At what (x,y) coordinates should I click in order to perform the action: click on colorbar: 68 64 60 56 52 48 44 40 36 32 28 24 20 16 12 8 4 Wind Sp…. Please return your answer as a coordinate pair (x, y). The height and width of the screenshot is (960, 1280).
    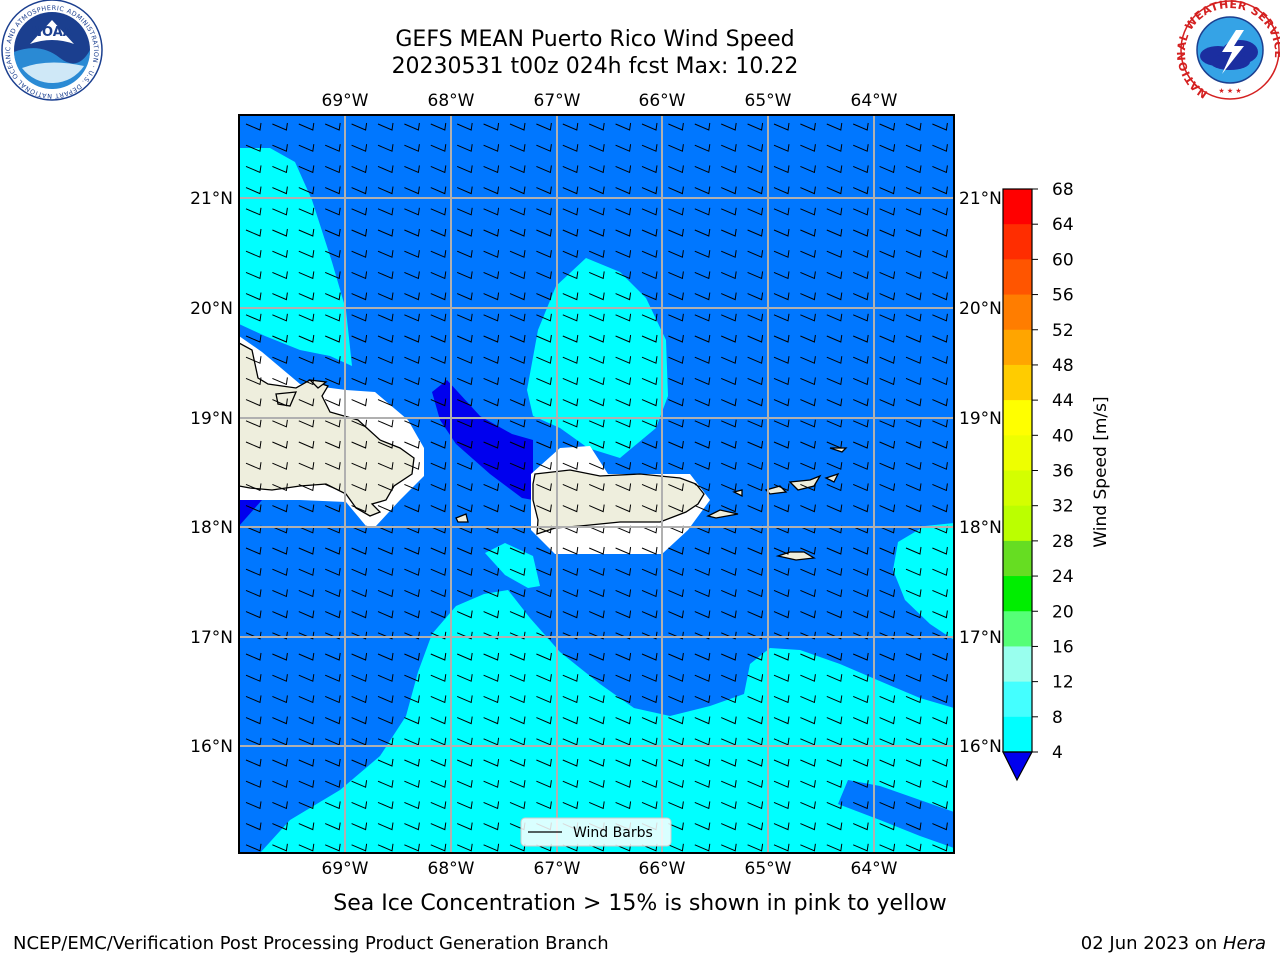
    Looking at the image, I should click on (1056, 481).